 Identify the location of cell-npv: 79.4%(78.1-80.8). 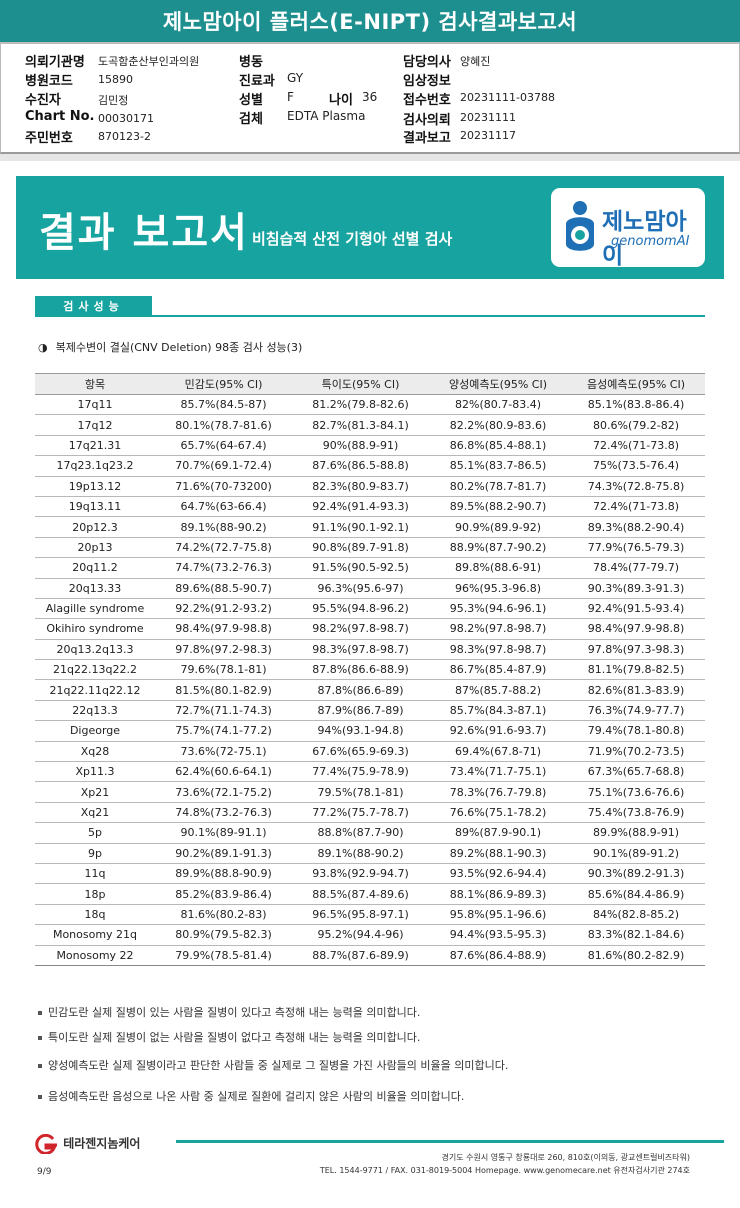
(636, 731).